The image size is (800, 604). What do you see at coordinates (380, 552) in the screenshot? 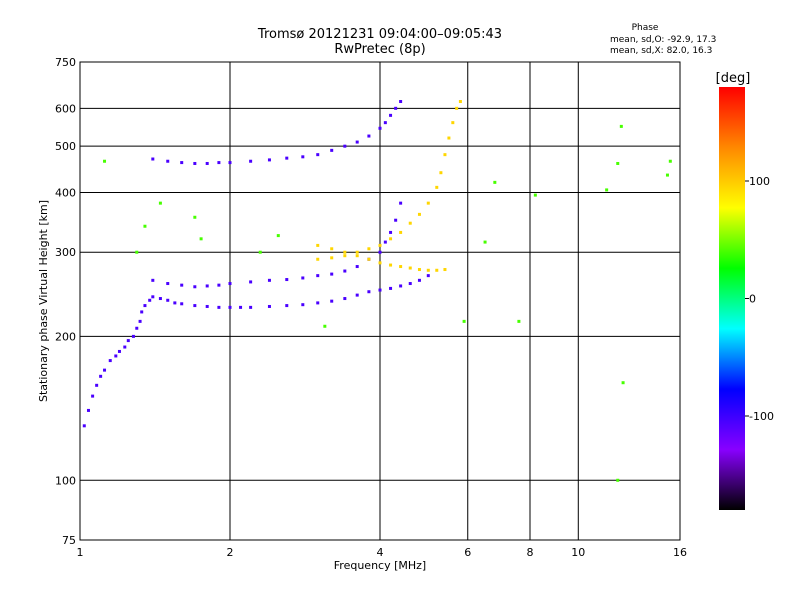
I see `x-tick-label: 4` at bounding box center [380, 552].